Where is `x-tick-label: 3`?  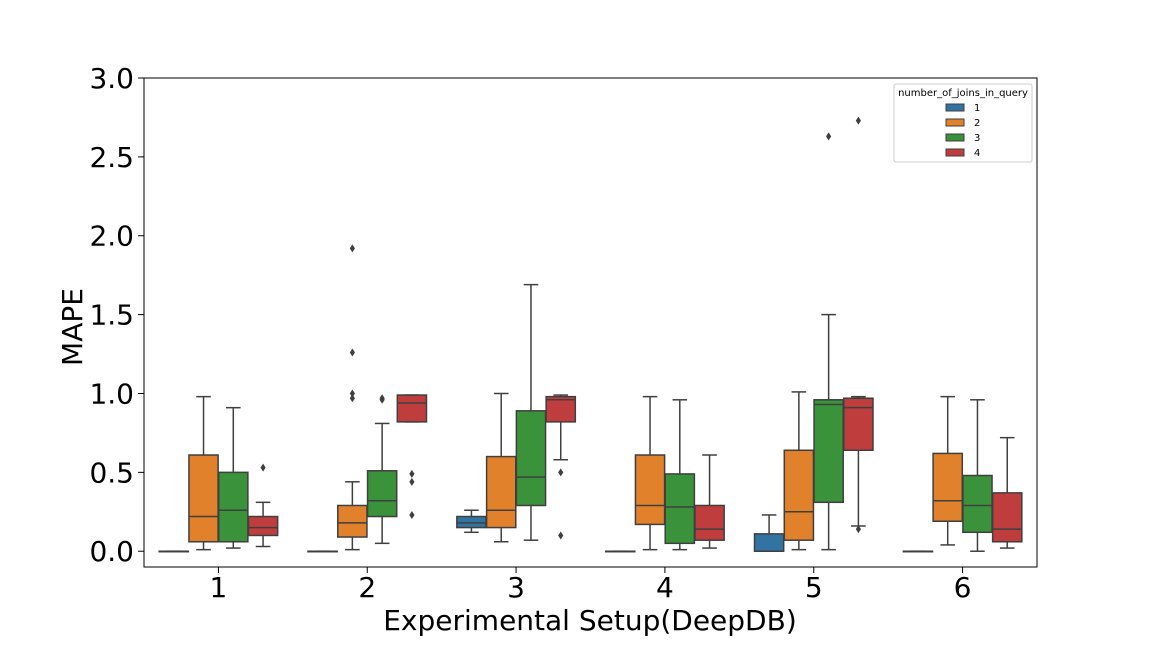 x-tick-label: 3 is located at coordinates (516, 587).